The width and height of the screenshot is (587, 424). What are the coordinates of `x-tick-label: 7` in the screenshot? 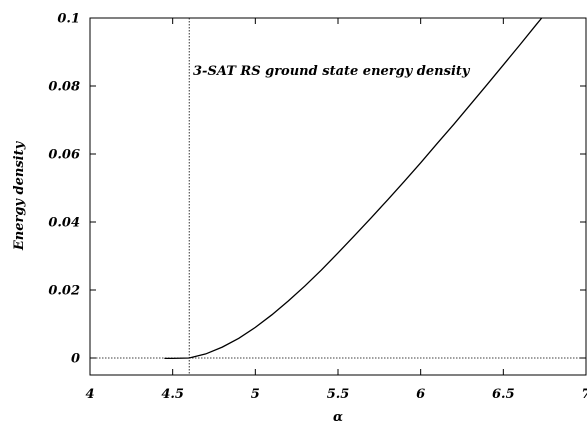 It's located at (584, 394).